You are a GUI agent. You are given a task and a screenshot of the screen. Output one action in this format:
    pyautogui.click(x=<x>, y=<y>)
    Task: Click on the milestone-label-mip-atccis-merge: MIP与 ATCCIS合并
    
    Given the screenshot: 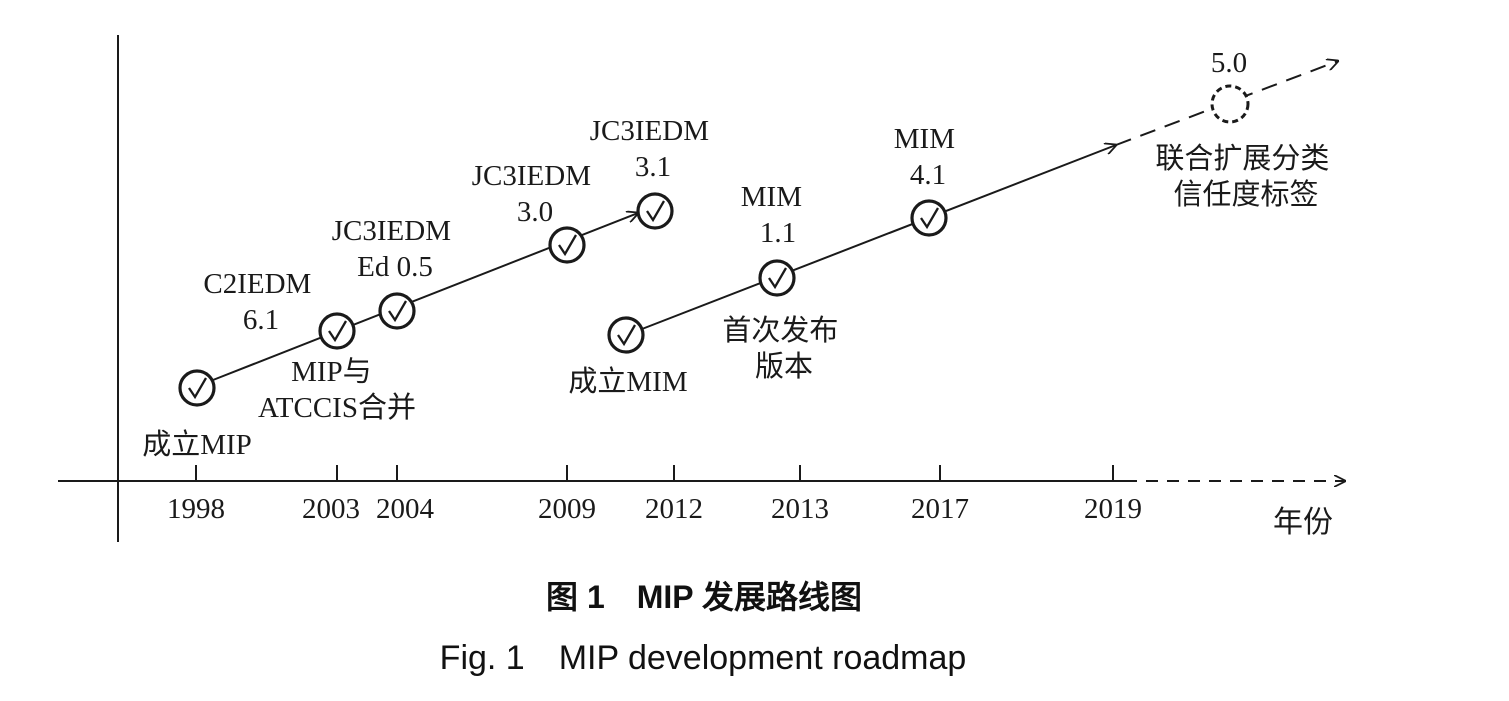 What is the action you would take?
    pyautogui.click(x=337, y=390)
    